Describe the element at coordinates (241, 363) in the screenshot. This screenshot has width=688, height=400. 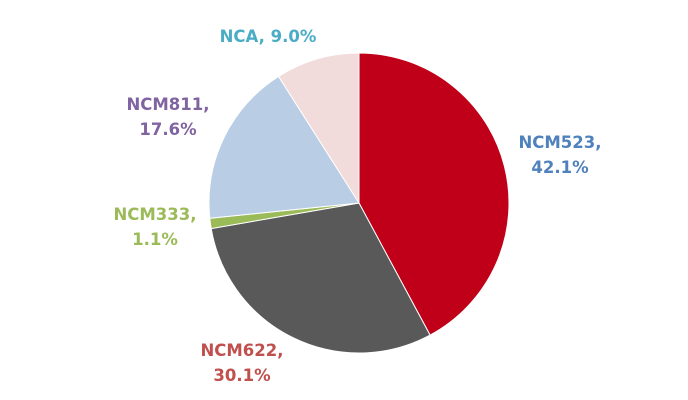
I see `data-label-ncm622: NCM622, 30.1%` at that location.